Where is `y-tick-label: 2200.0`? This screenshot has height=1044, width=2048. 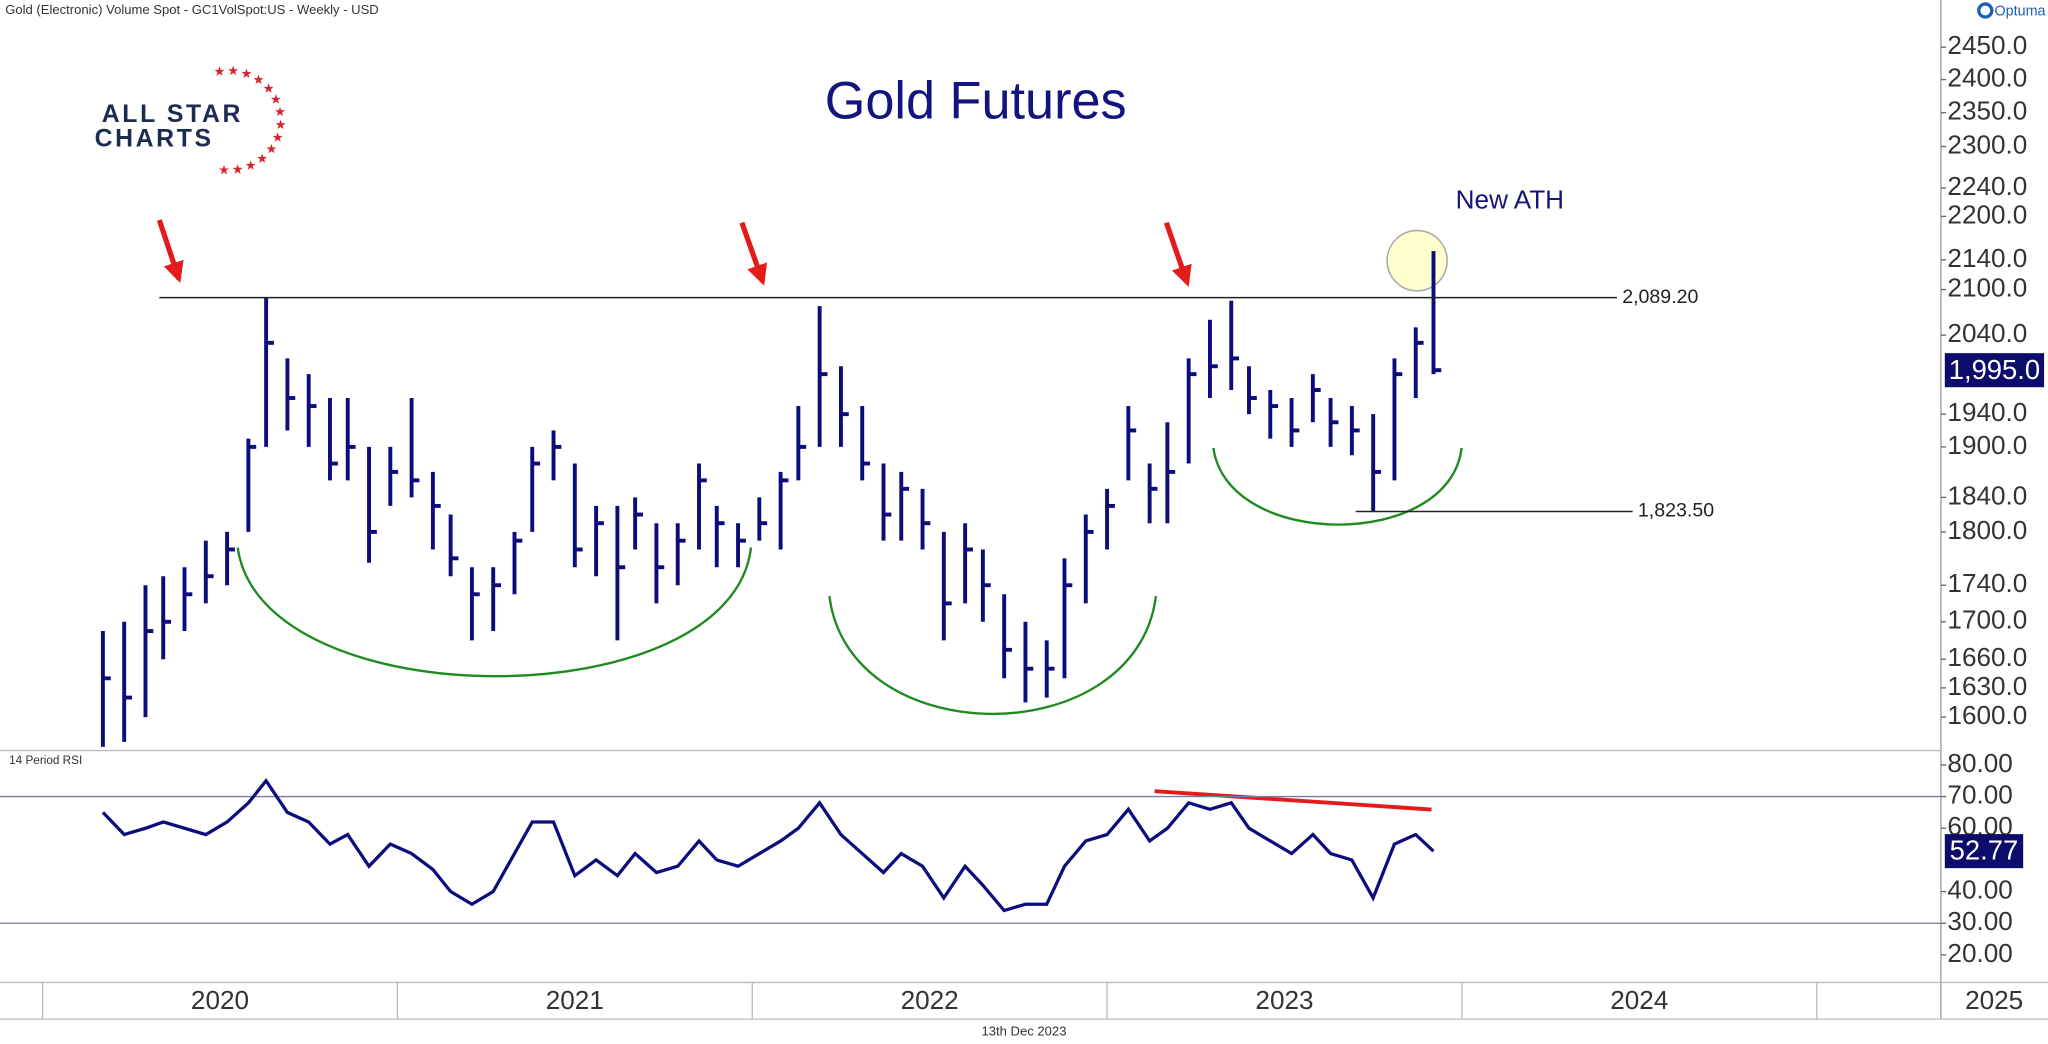 y-tick-label: 2200.0 is located at coordinates (1987, 214).